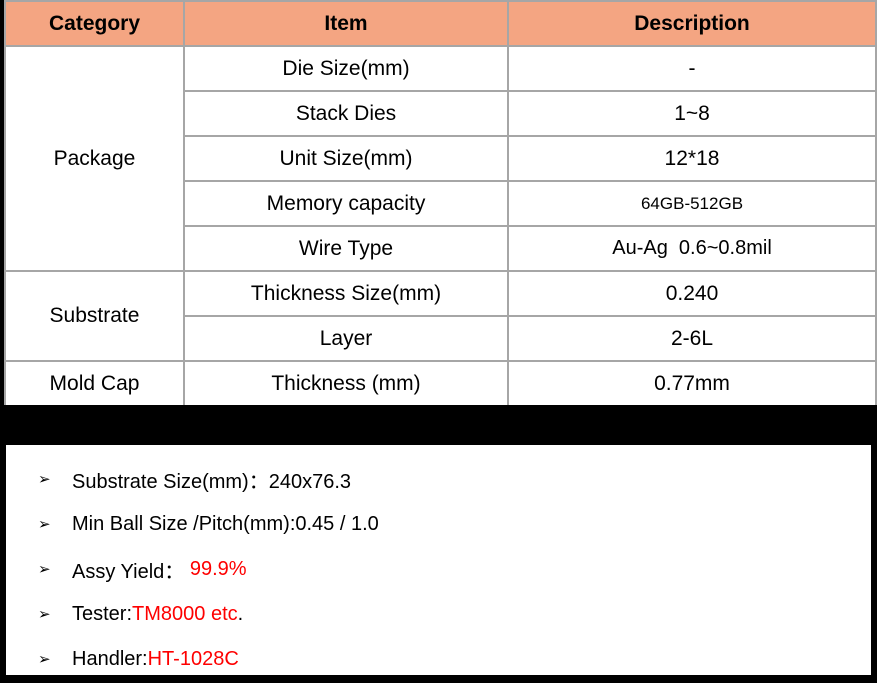 This screenshot has height=683, width=877. Describe the element at coordinates (692, 23) in the screenshot. I see `header-description: Description` at that location.